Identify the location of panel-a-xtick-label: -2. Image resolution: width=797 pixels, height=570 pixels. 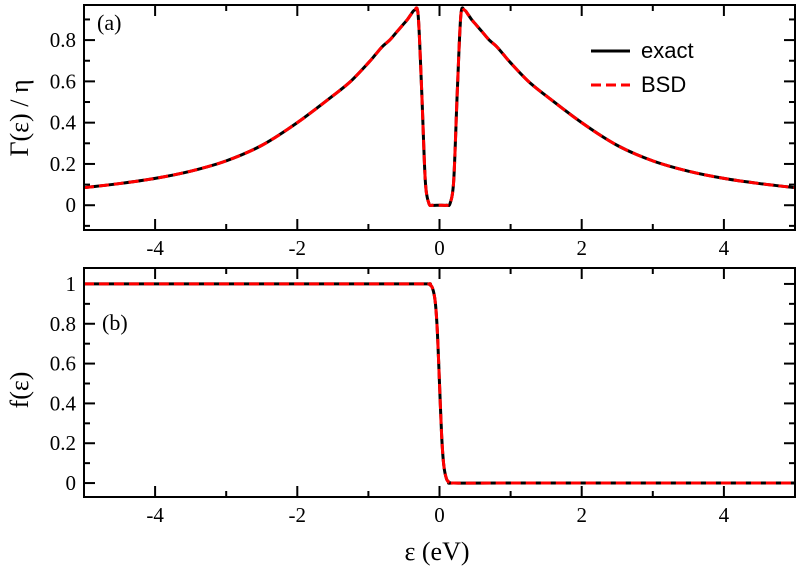
(298, 248).